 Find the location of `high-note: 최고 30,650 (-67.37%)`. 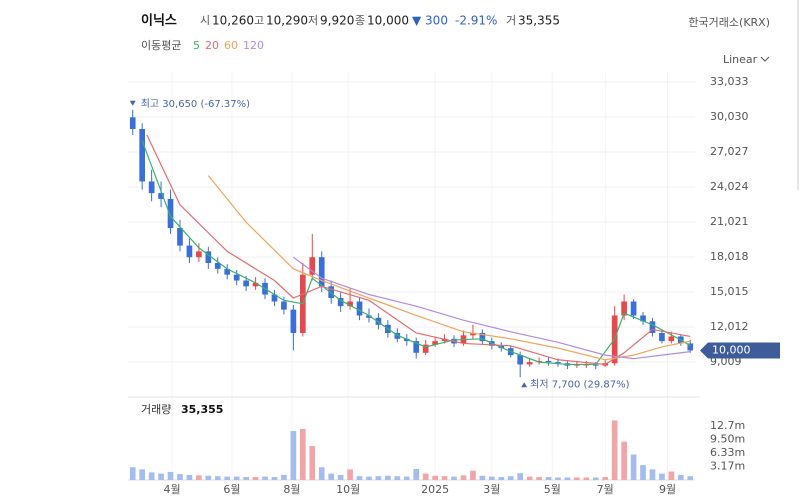

high-note: 최고 30,650 (-67.37%) is located at coordinates (195, 104).